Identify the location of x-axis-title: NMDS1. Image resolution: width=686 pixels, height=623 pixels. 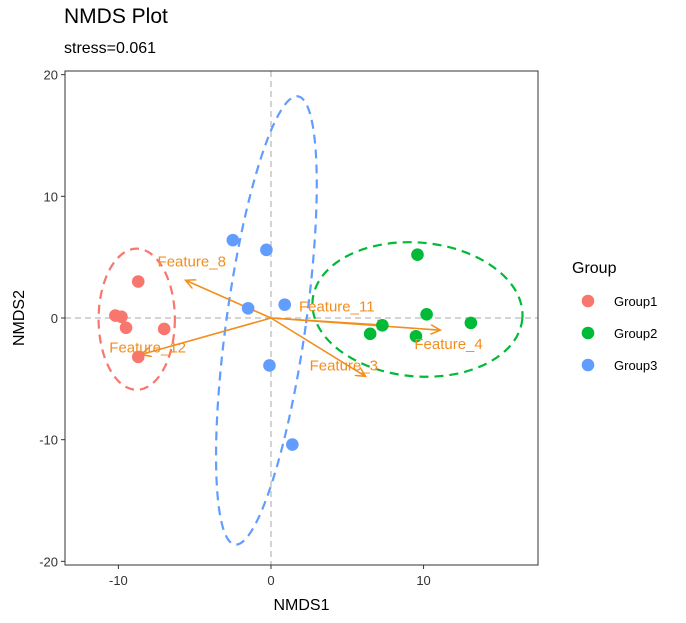
(301, 605).